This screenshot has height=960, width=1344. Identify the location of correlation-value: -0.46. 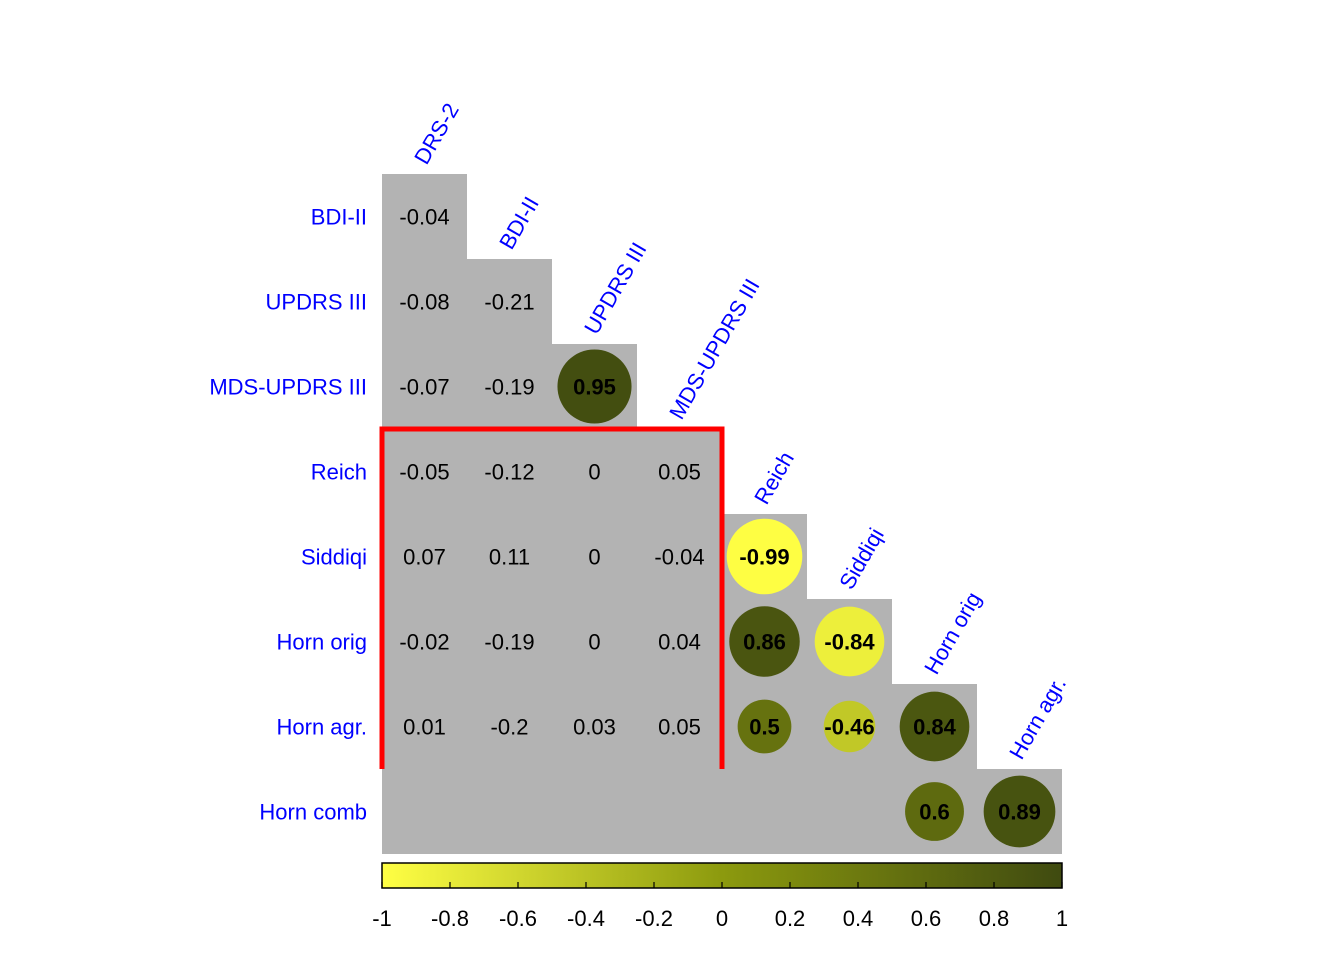
(849, 727).